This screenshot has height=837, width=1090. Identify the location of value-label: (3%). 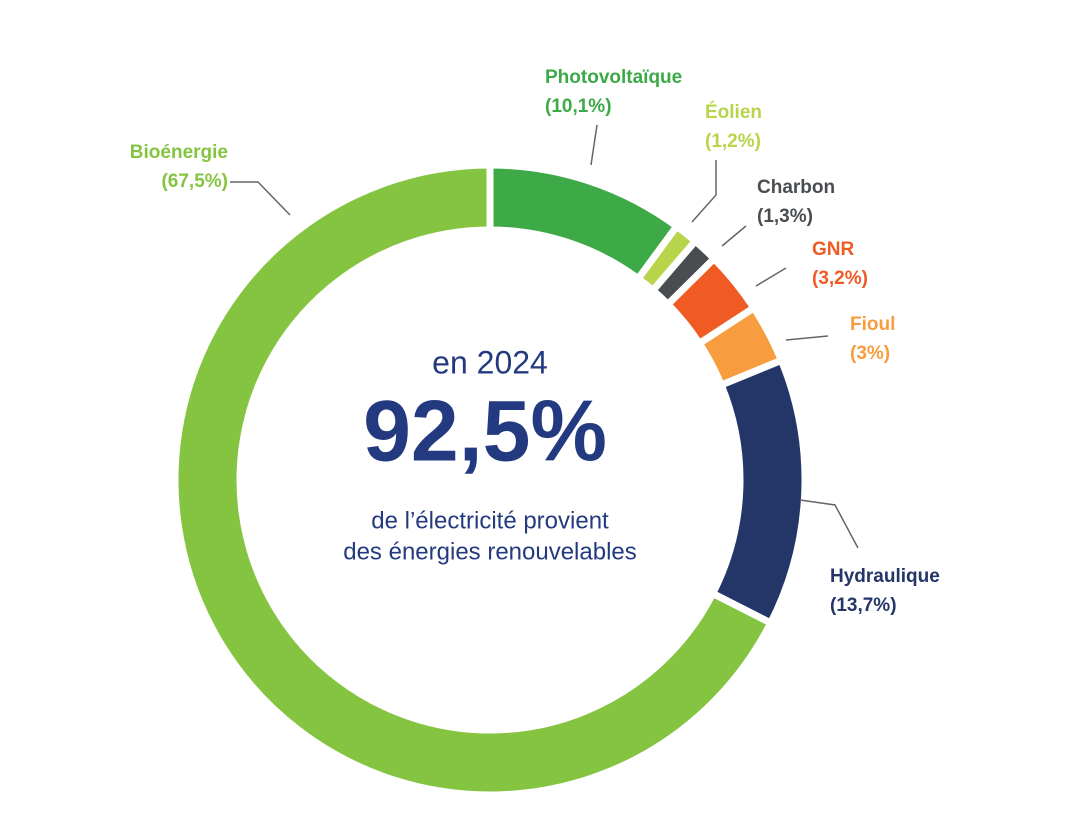
(870, 353).